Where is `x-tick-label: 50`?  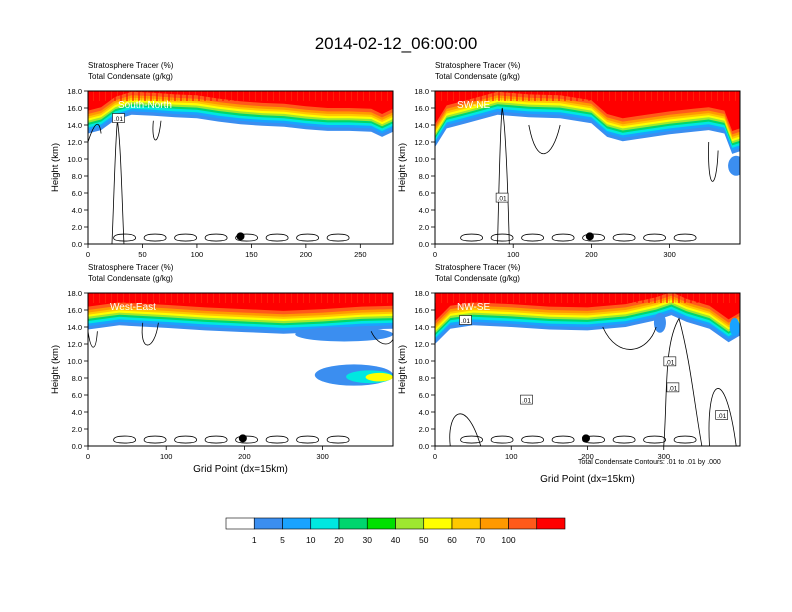
x-tick-label: 50 is located at coordinates (142, 254).